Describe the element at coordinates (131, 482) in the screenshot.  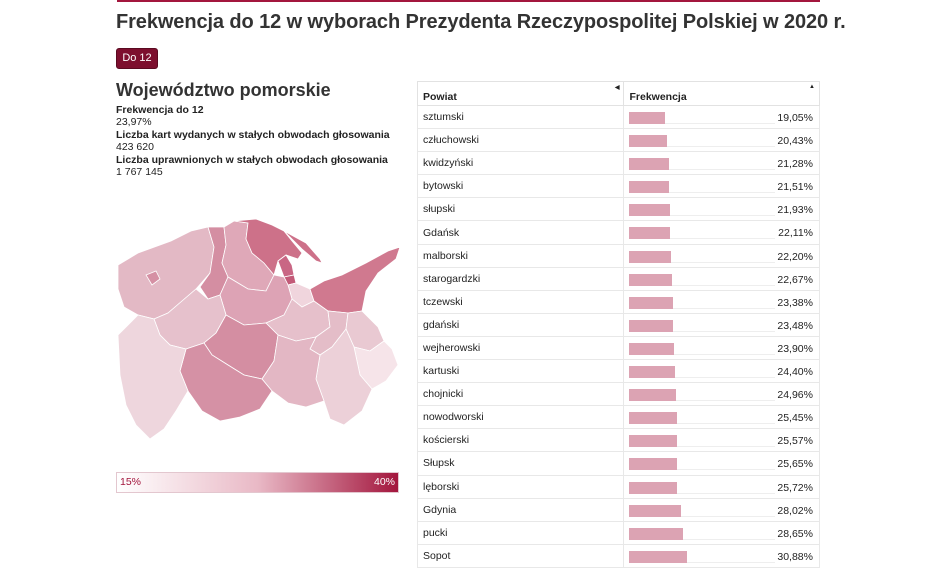
I see `legend-min-label: 15%` at that location.